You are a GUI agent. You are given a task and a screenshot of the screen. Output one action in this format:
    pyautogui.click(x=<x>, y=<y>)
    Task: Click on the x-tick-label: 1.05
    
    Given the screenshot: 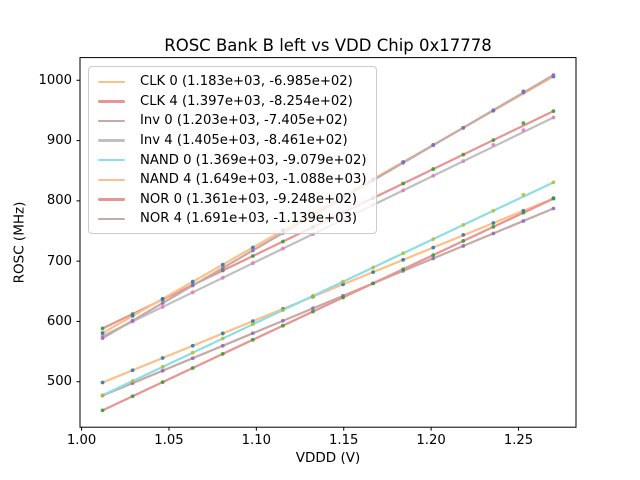 What is the action you would take?
    pyautogui.click(x=169, y=440)
    